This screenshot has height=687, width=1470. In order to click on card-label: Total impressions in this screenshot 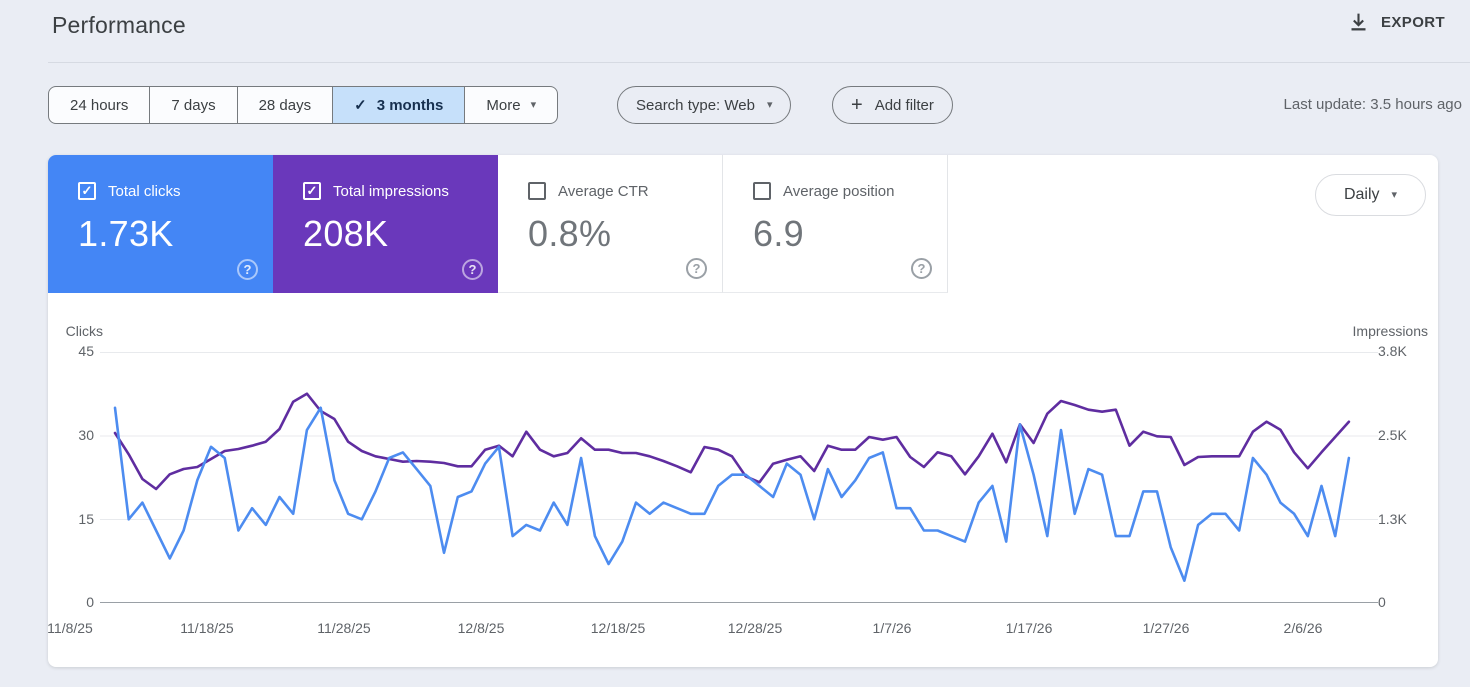, I will do `click(391, 191)`.